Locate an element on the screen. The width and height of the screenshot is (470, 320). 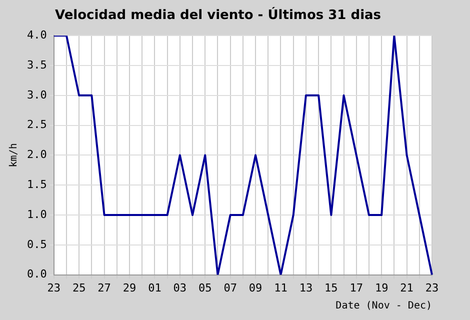
y-tick-label: 1.0 is located at coordinates (36, 214).